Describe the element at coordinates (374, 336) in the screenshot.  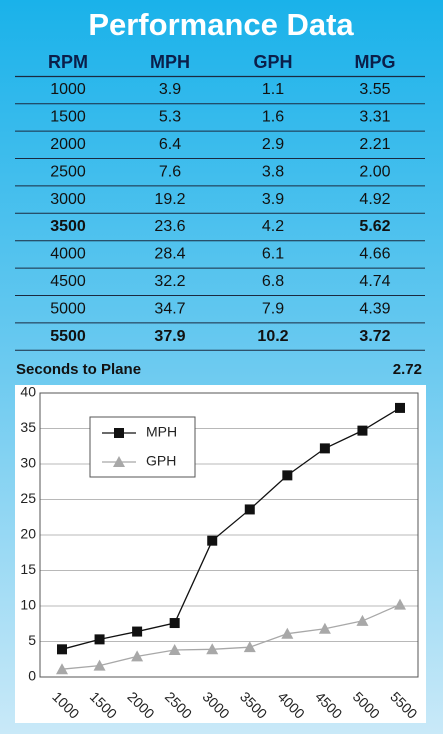
I see `table-cell: 3.72` at that location.